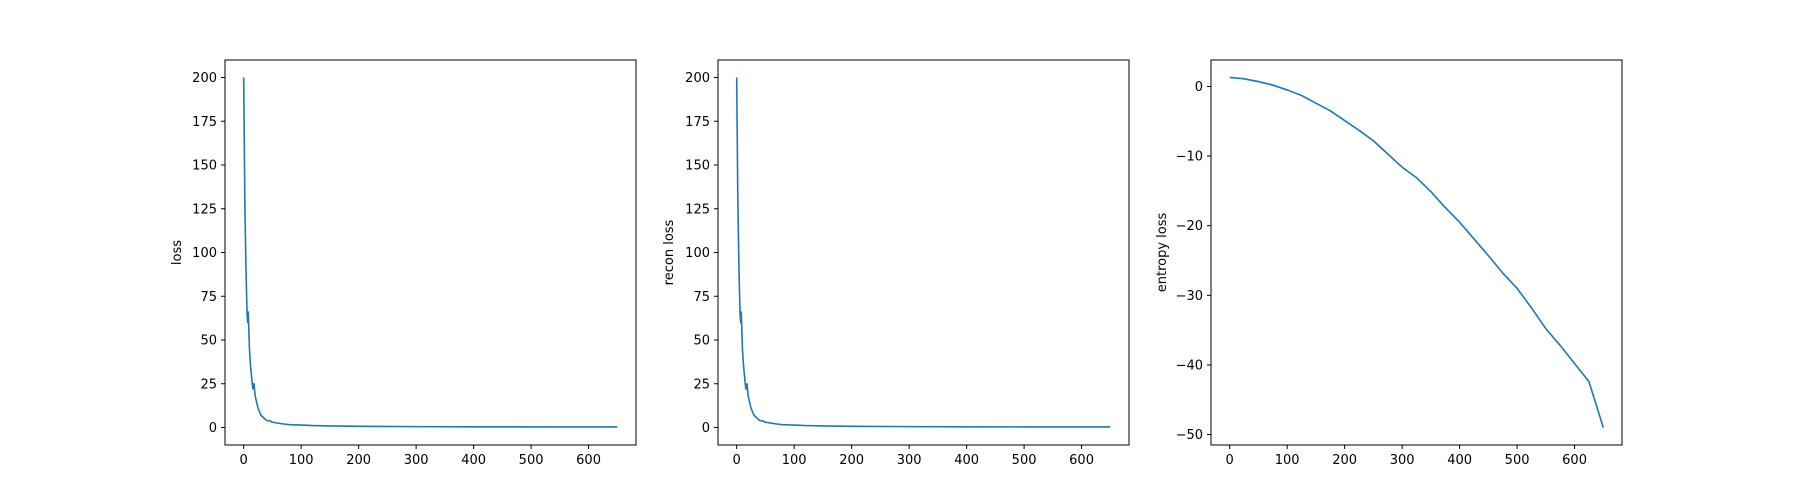 The width and height of the screenshot is (1800, 500). I want to click on recon-loss-x-tick-label: 200, so click(851, 460).